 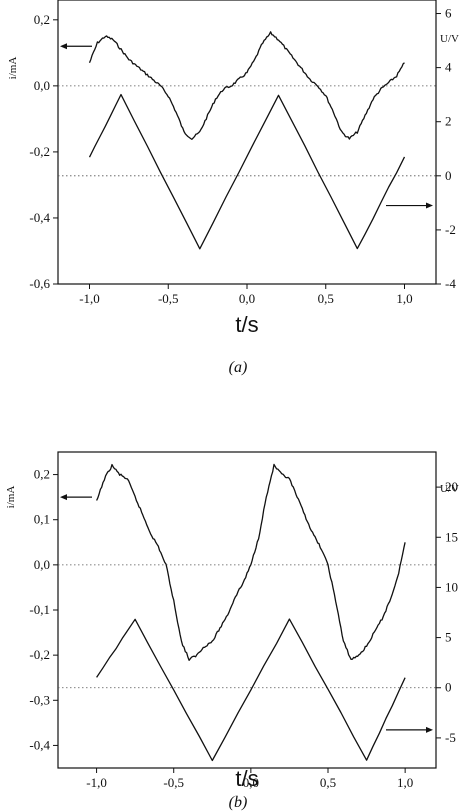 I want to click on panel-caption: (a), so click(x=238, y=367).